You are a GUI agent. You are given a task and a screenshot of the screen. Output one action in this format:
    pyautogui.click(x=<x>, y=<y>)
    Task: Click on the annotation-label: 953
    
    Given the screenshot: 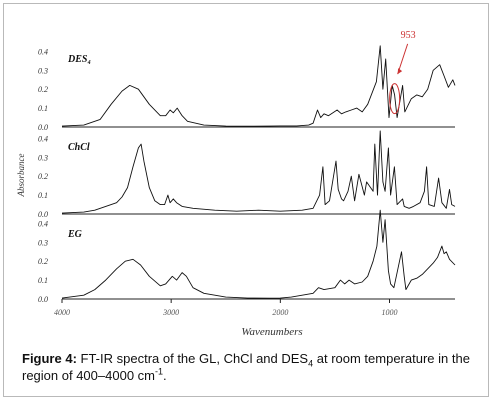 What is the action you would take?
    pyautogui.click(x=408, y=35)
    